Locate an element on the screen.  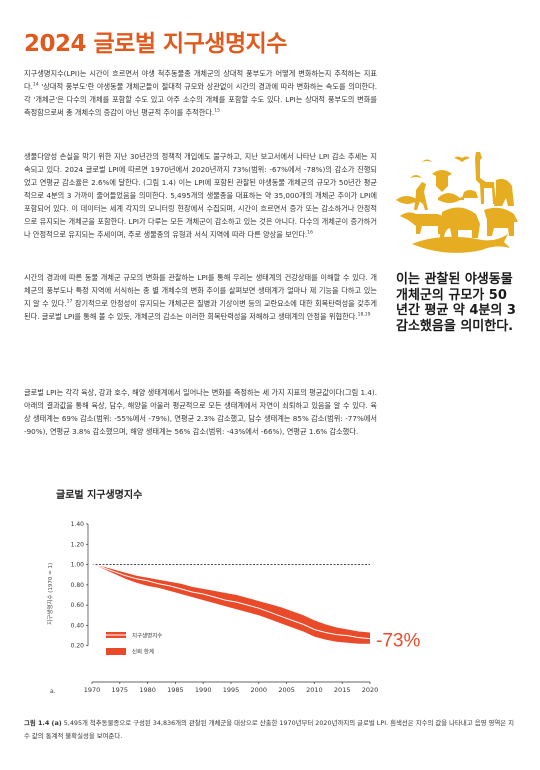
x-tick-label: 1990 is located at coordinates (203, 690).